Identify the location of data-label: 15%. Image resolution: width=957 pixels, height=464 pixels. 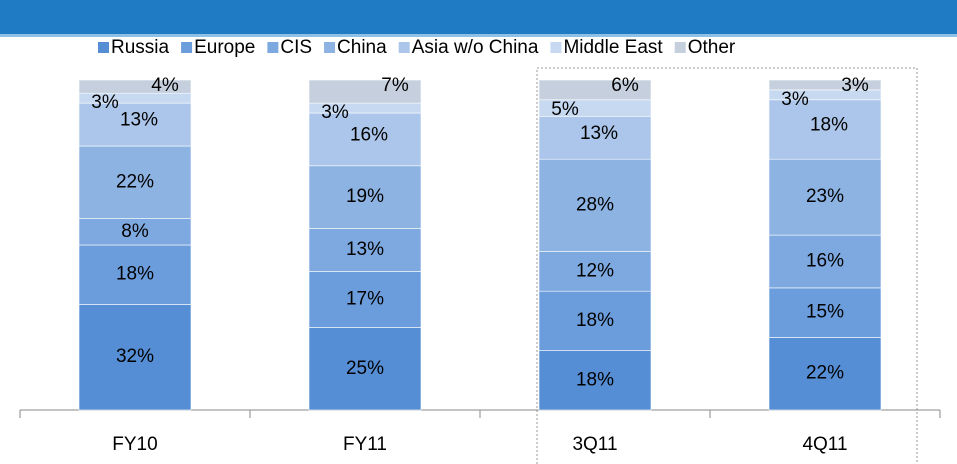
(825, 312).